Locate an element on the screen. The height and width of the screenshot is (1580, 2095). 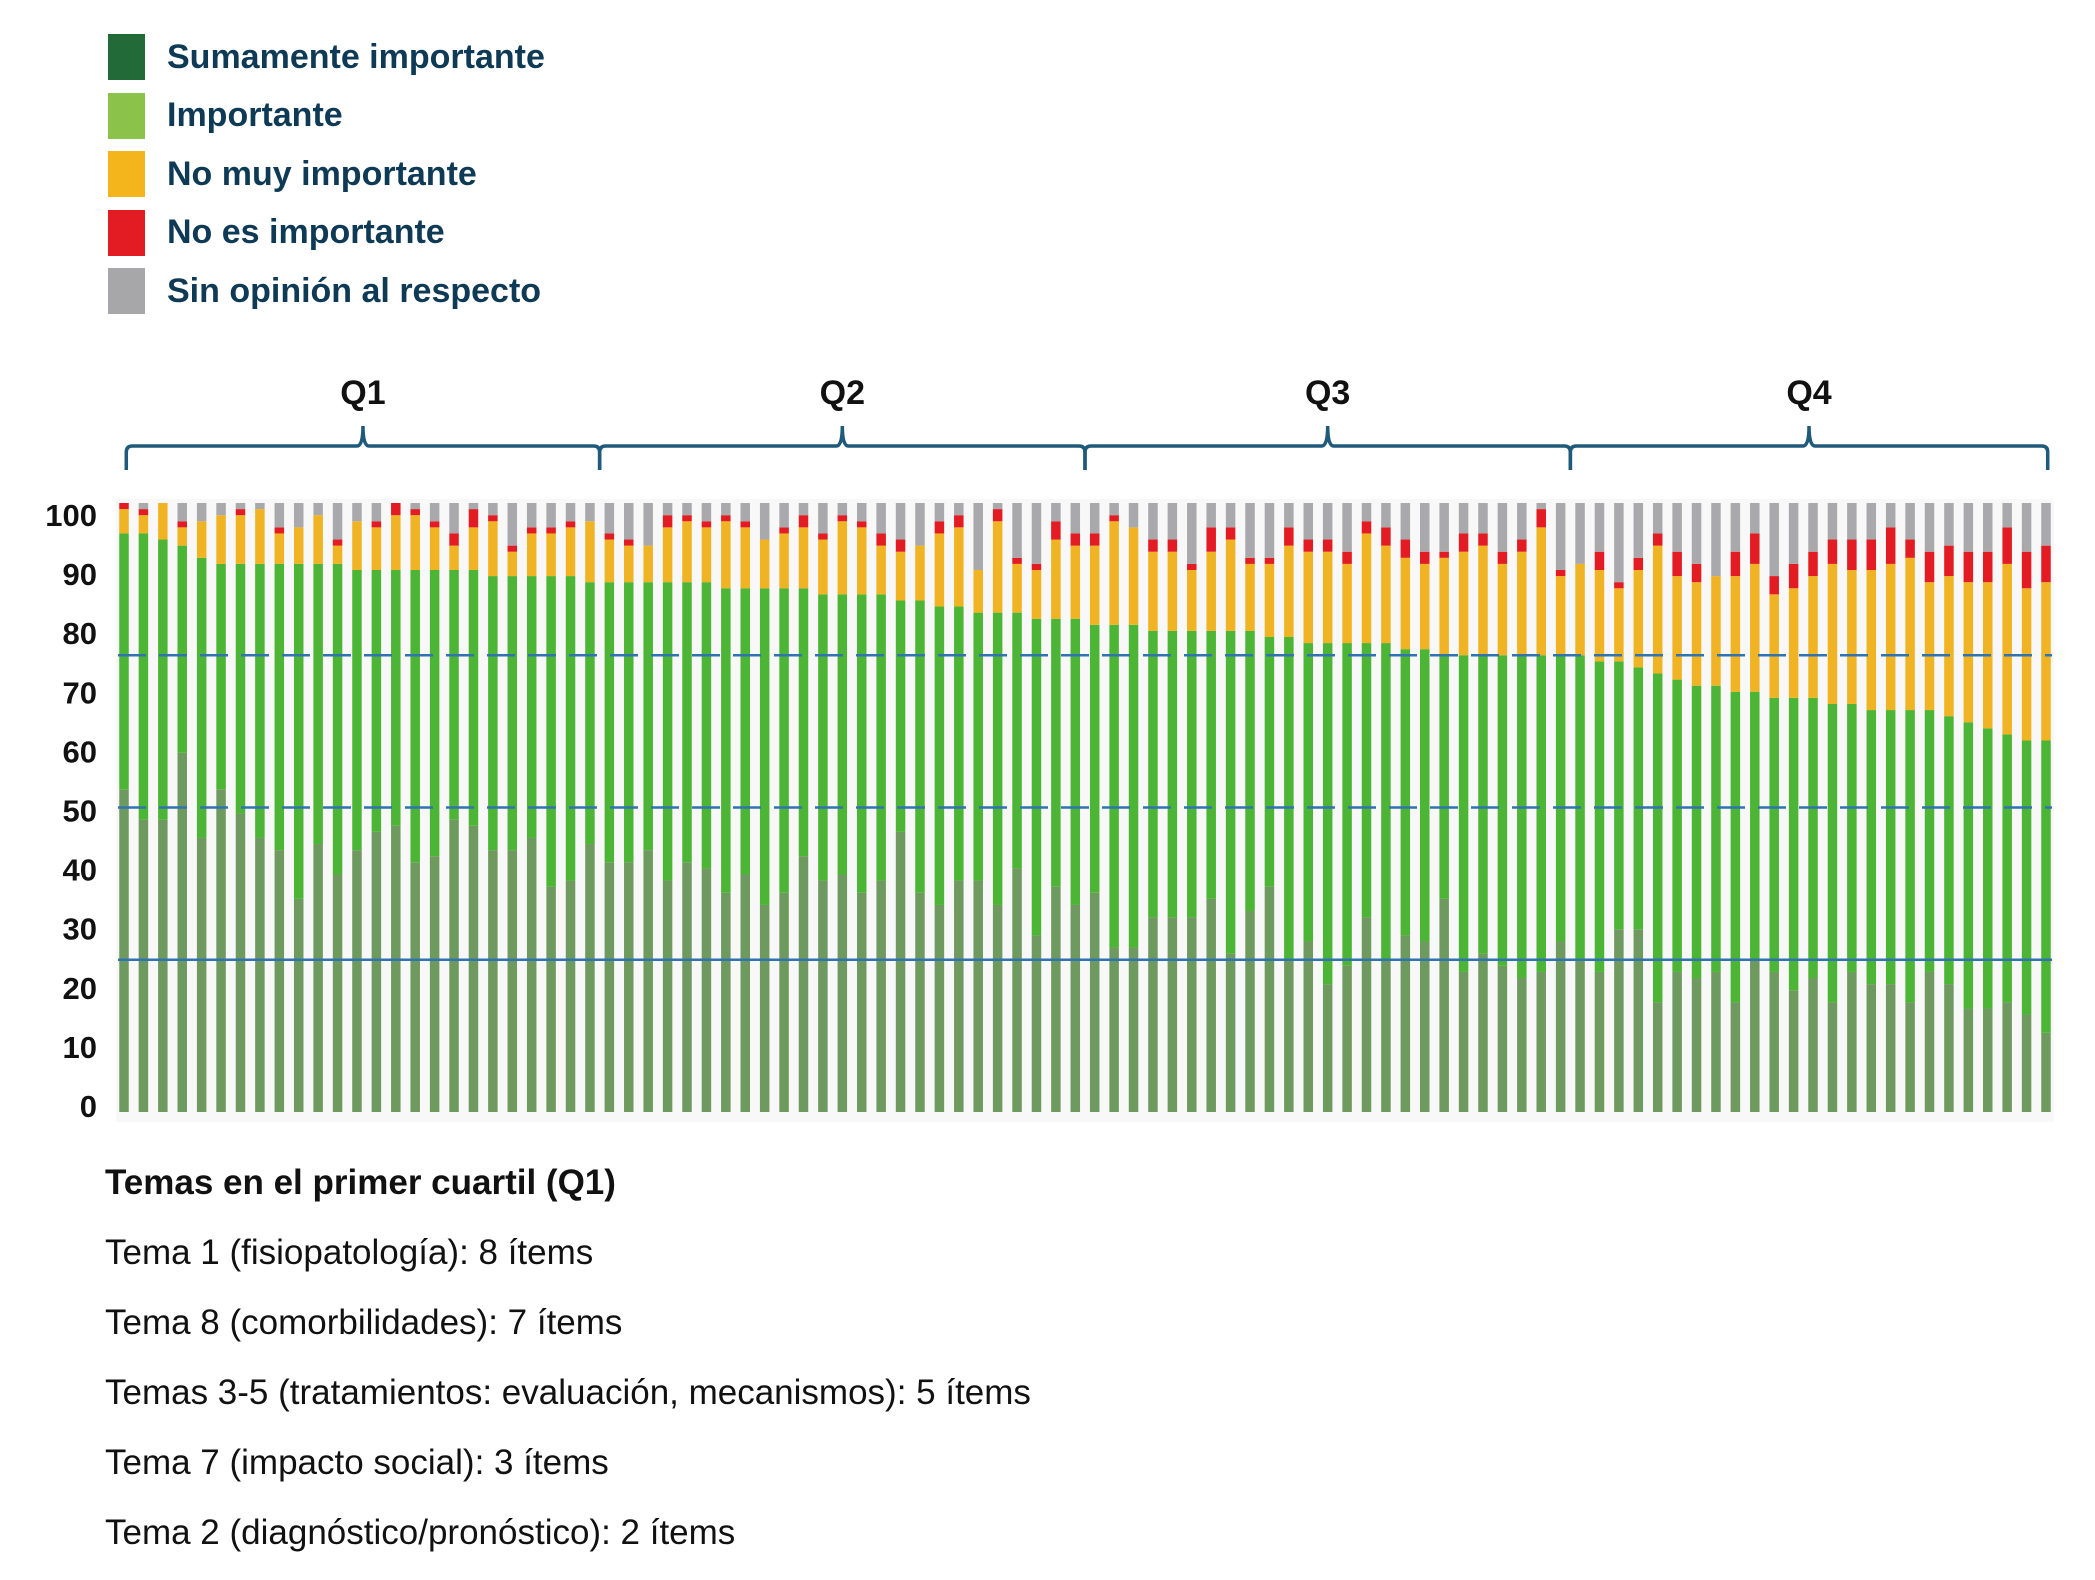
notes-line: Tema 1 (fisiopatología): 8 ítems is located at coordinates (349, 1252).